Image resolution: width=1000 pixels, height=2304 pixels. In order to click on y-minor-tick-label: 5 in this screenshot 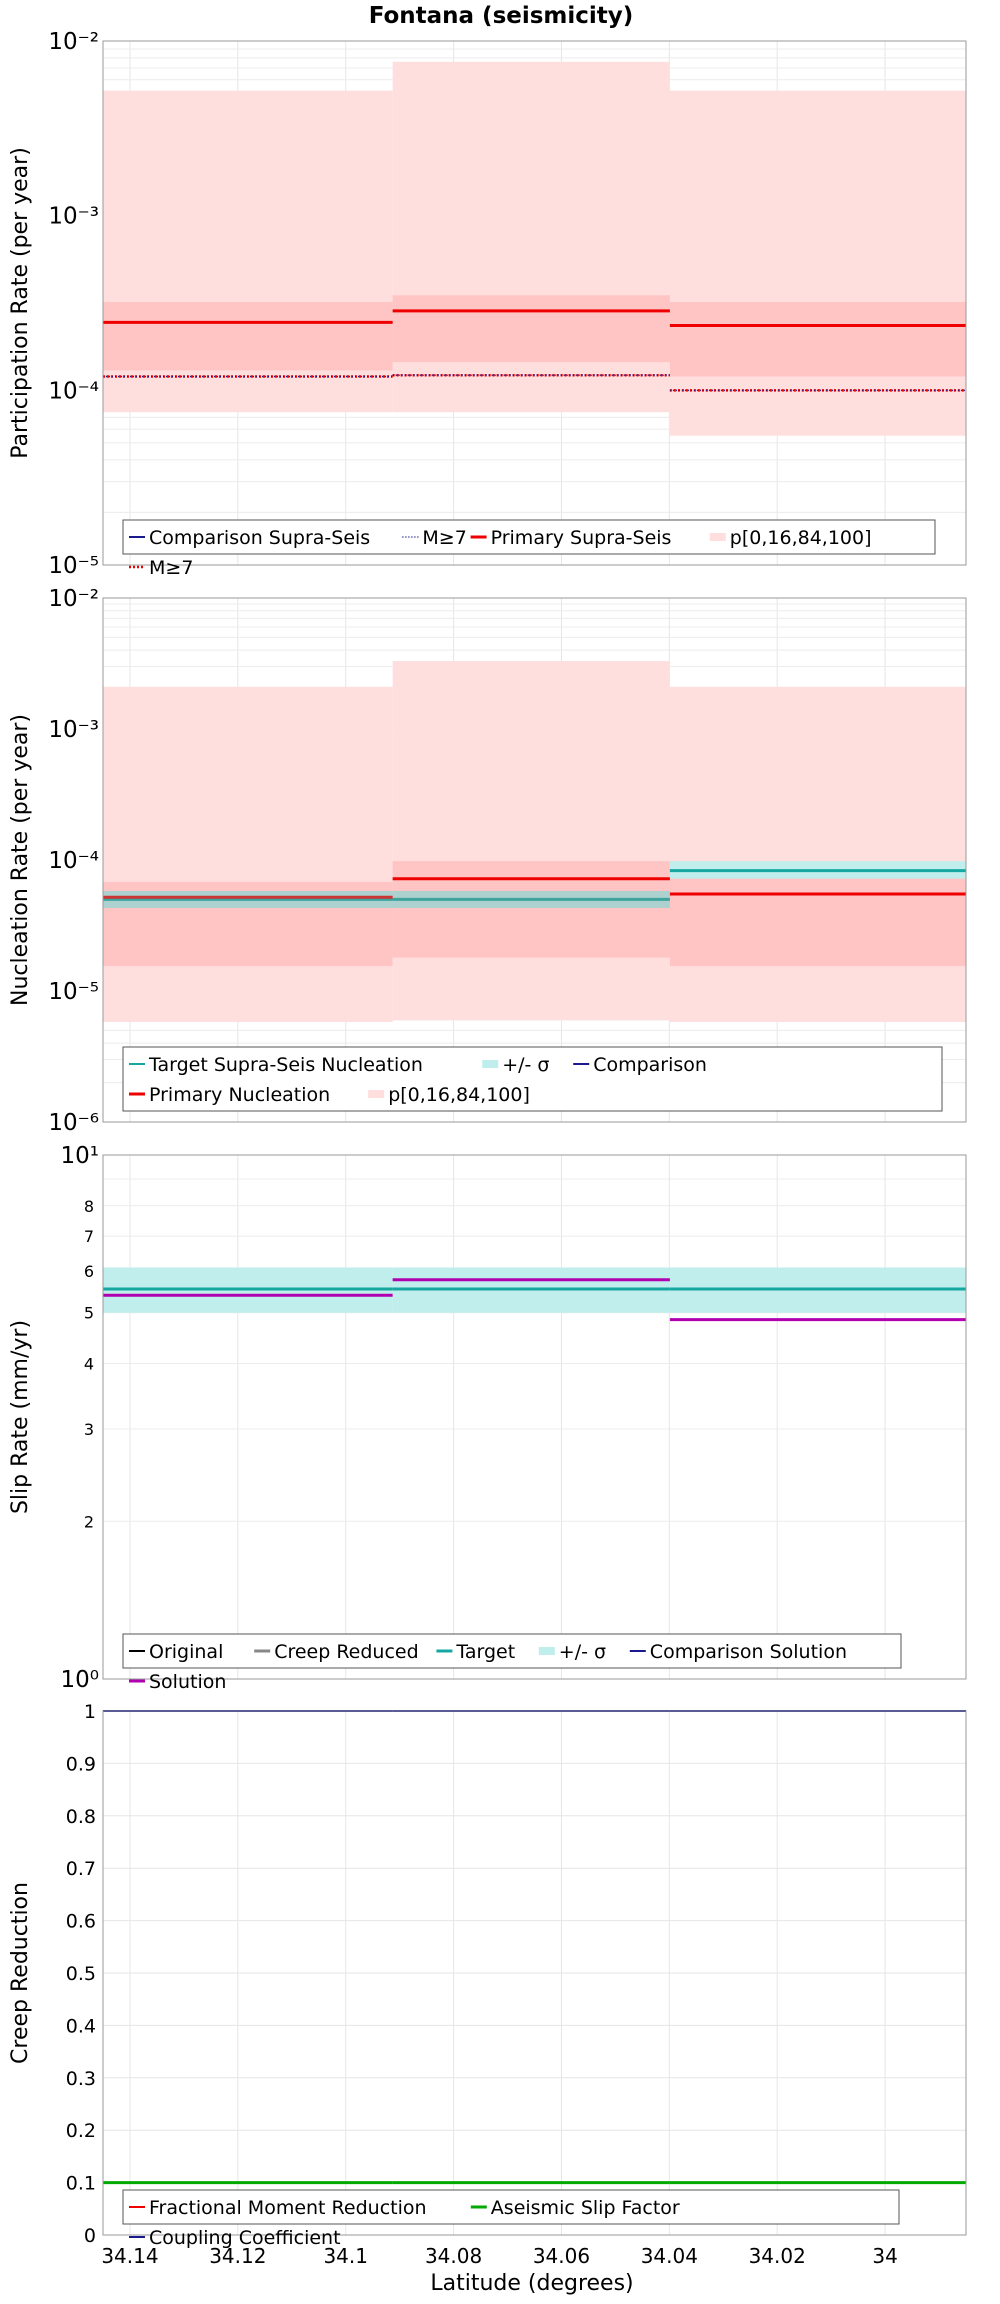, I will do `click(89, 1313)`.